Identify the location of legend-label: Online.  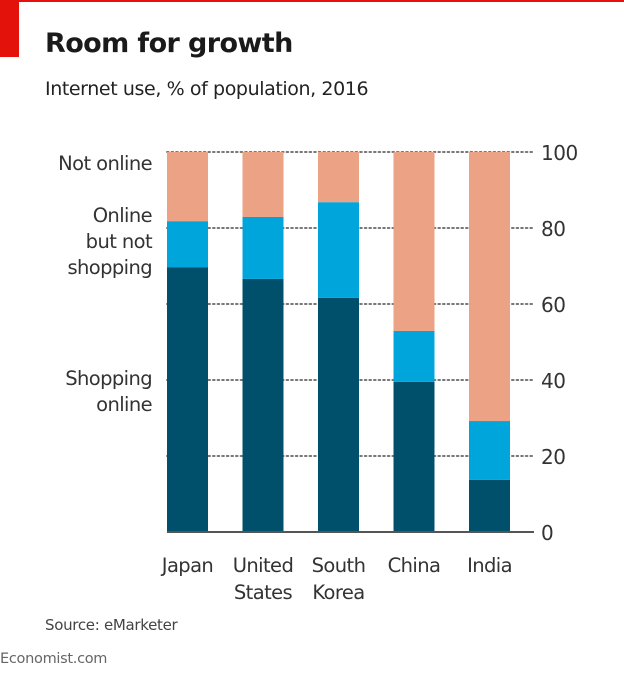
(122, 215).